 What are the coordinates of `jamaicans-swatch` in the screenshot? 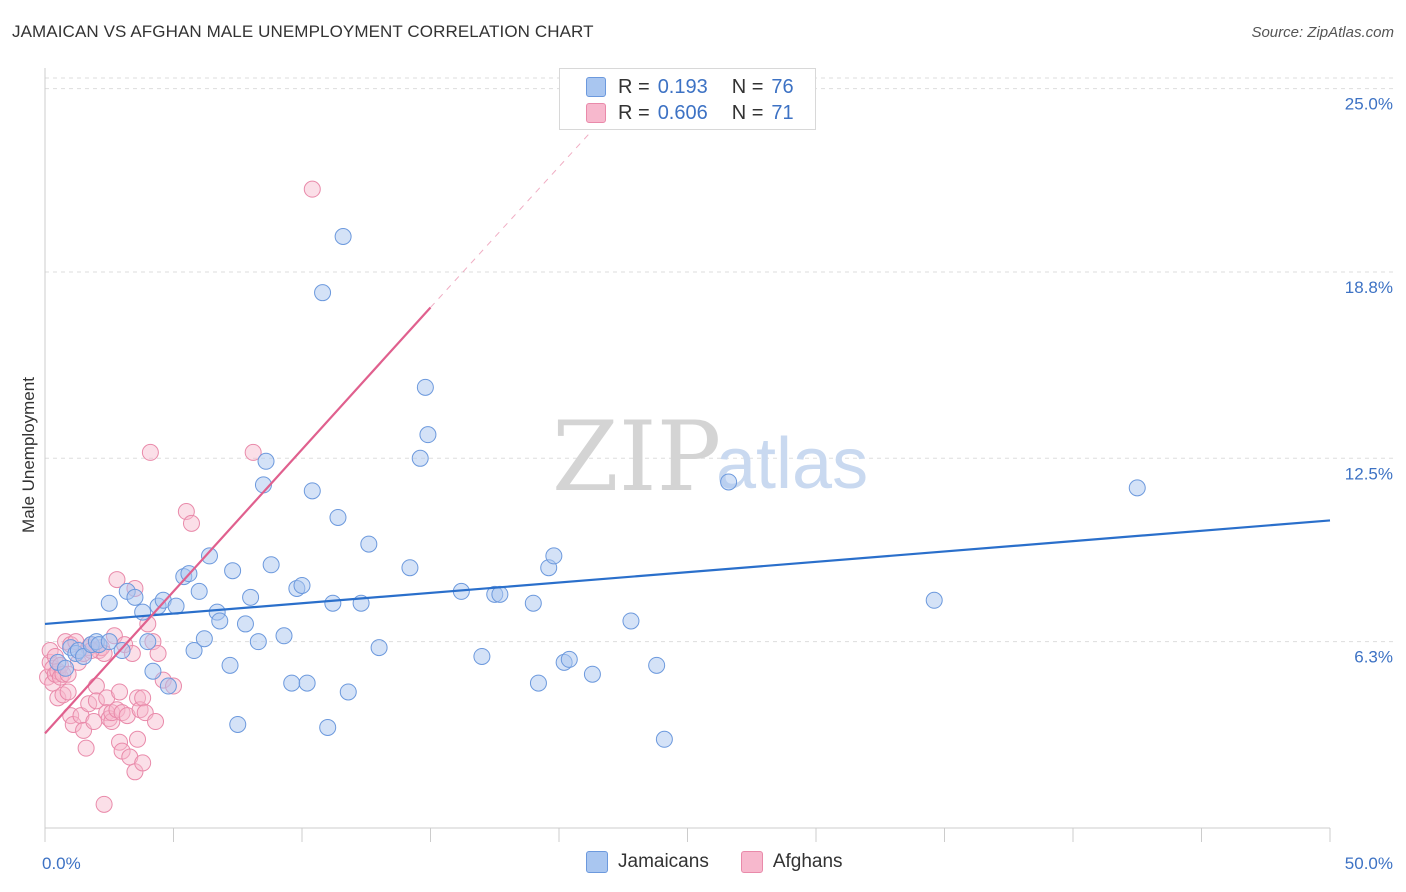 It's located at (596, 87).